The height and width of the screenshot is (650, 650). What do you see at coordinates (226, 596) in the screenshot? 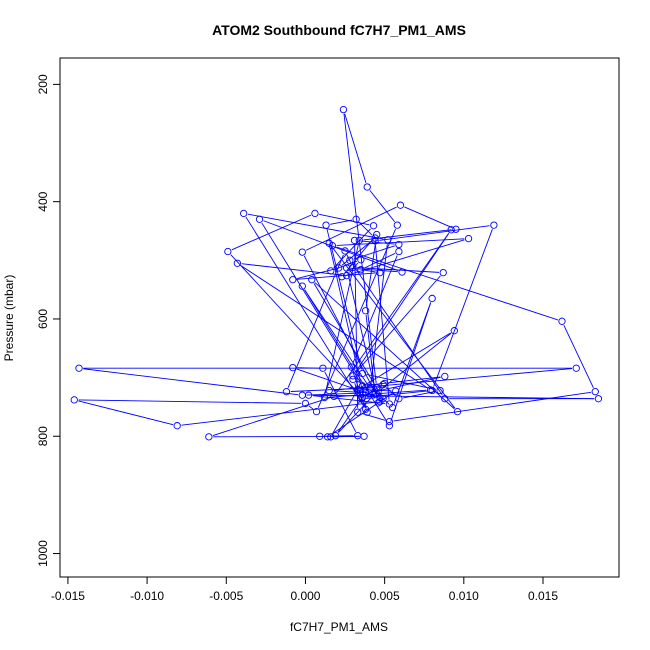
I see `x-tick-label: -0.005` at bounding box center [226, 596].